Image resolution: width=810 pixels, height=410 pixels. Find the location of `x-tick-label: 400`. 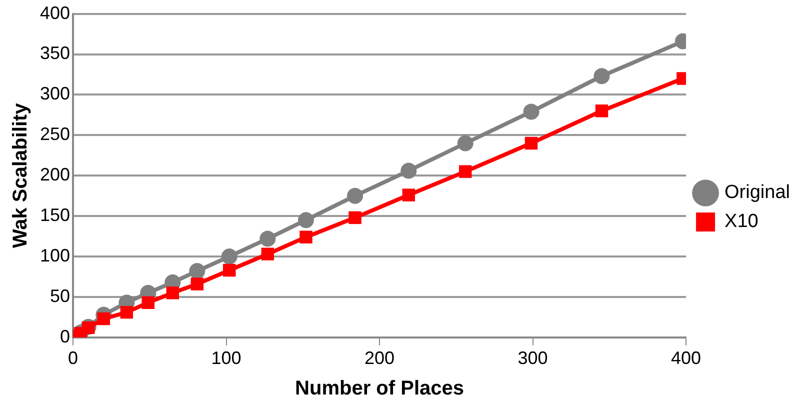

x-tick-label: 400 is located at coordinates (686, 358).